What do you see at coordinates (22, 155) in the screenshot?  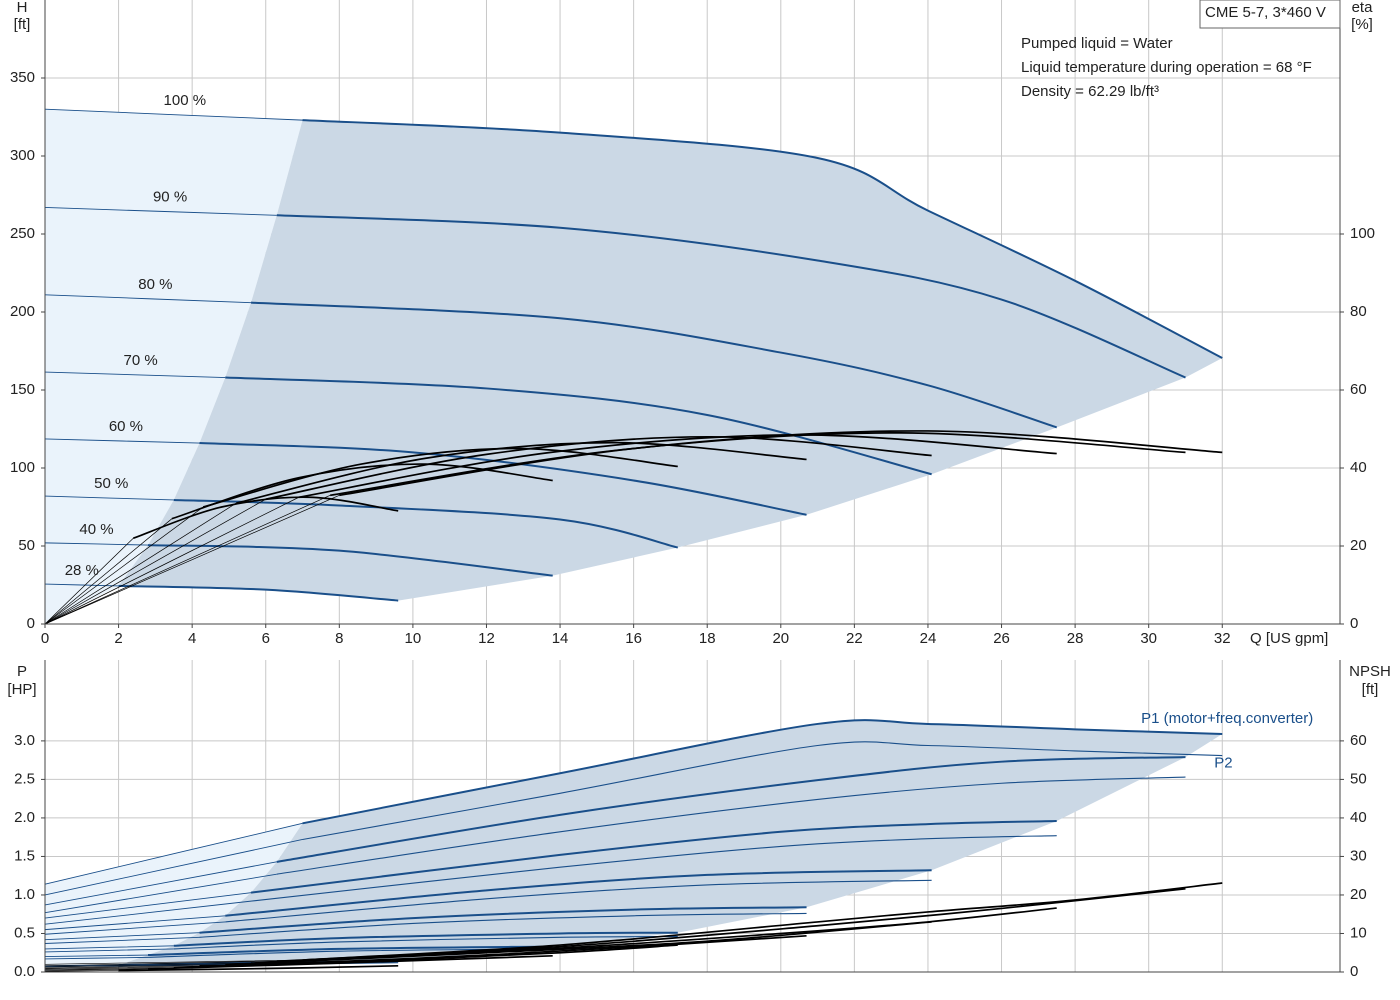 I see `y-tick-label: 300` at bounding box center [22, 155].